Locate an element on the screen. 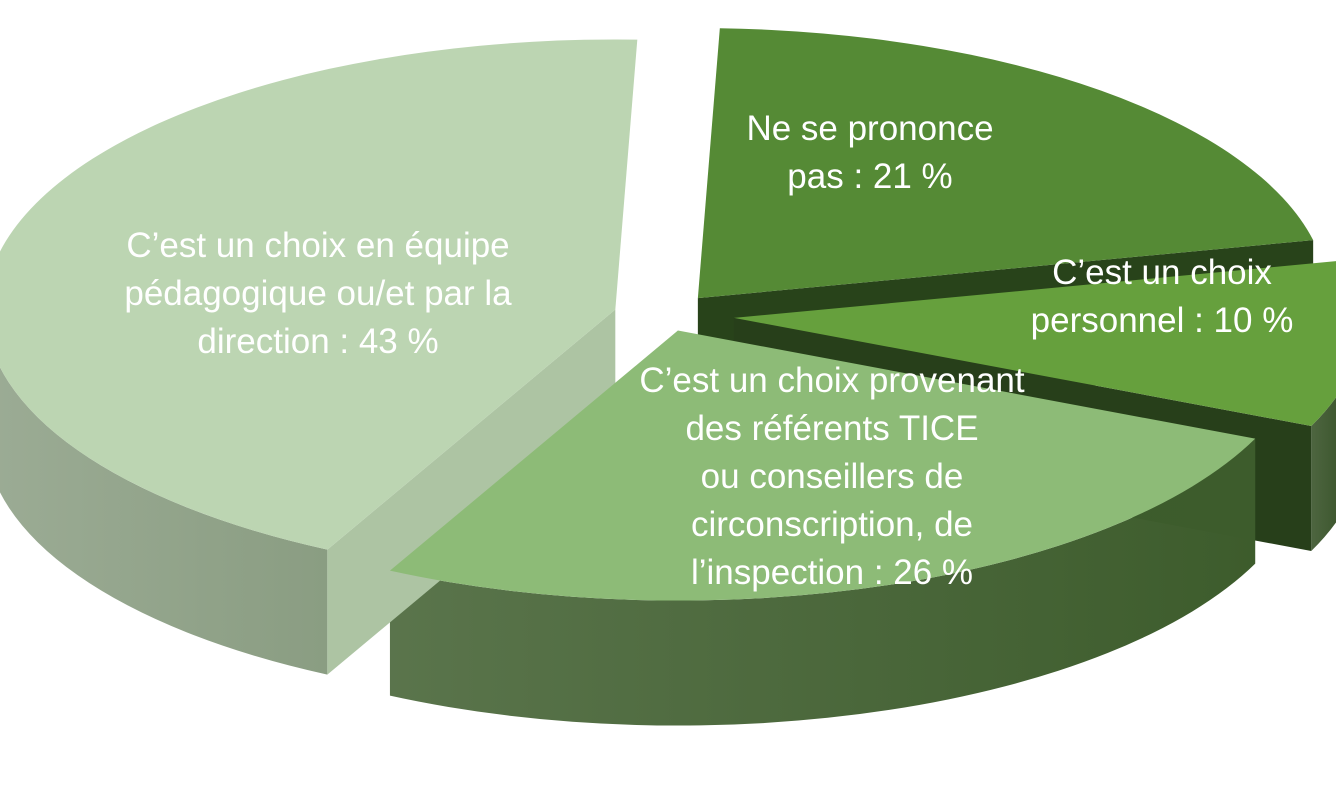  slice-side-equipe-pedagogique is located at coordinates (164, 521).